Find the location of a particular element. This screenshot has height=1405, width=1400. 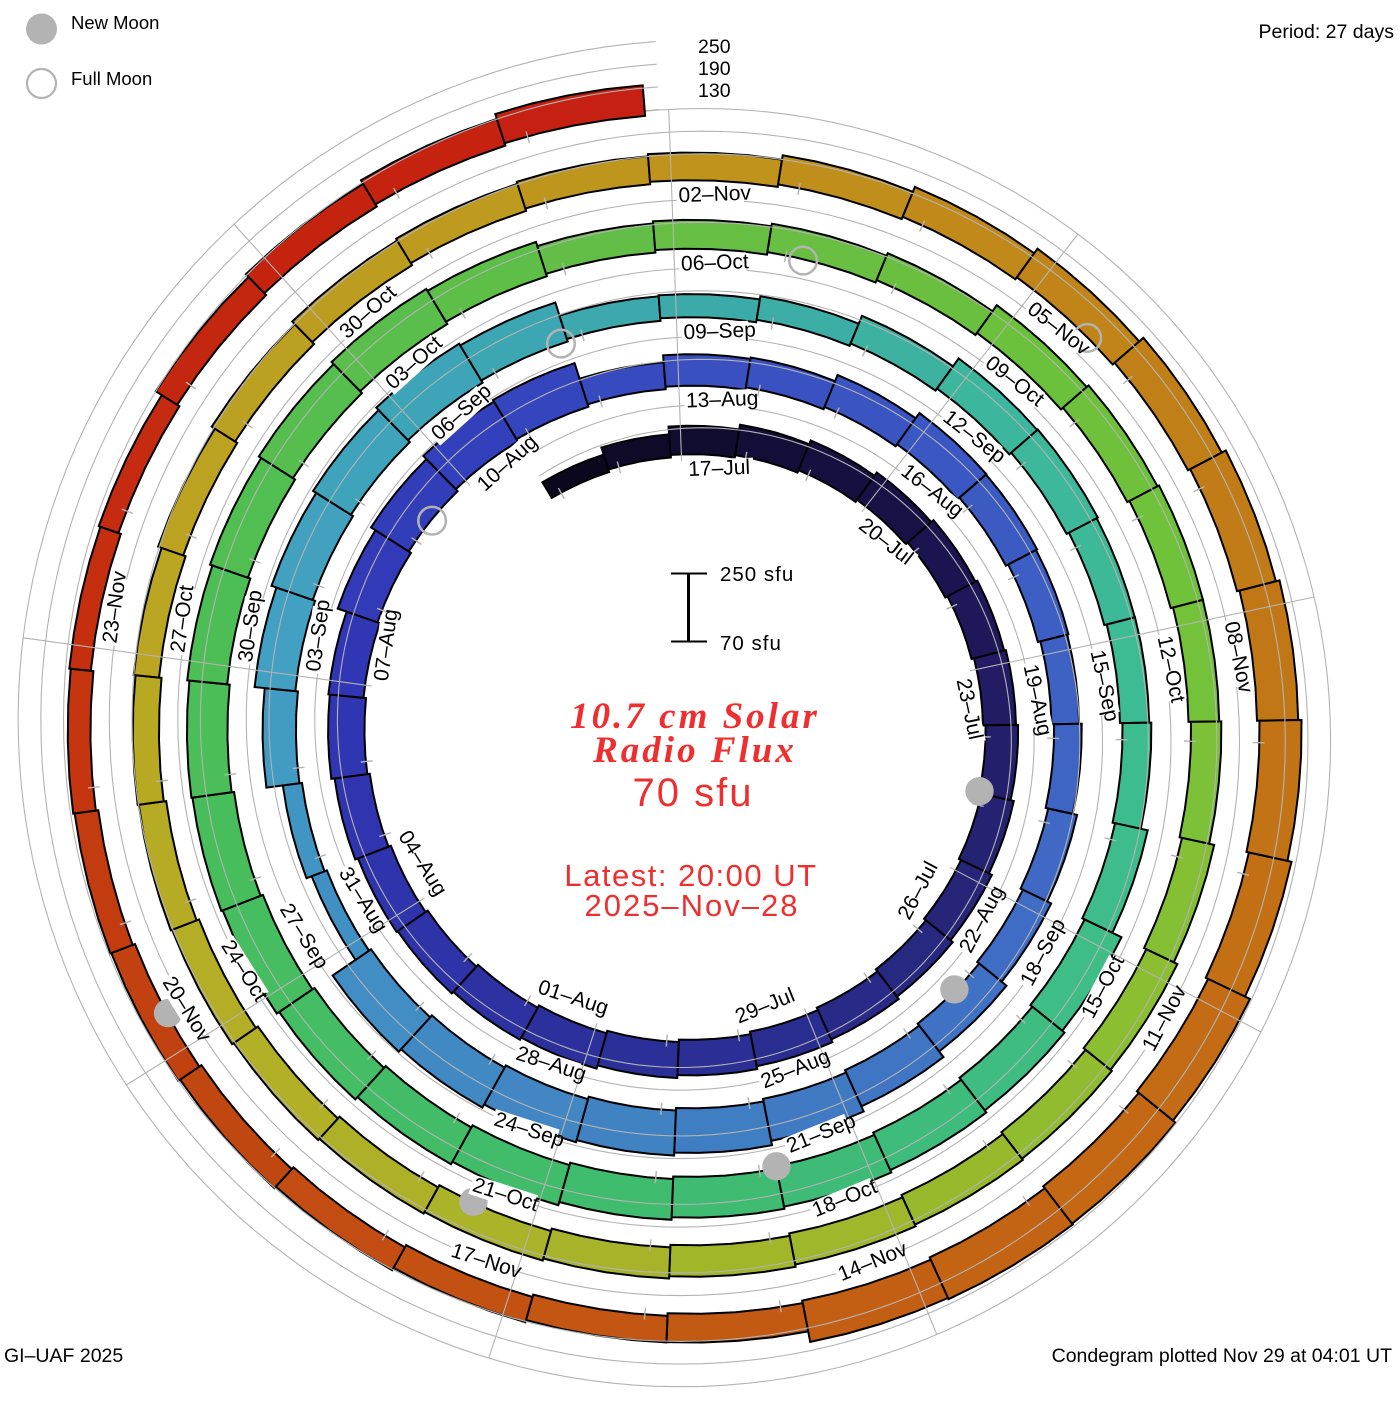

svg-text: 06–Oct is located at coordinates (715, 262).